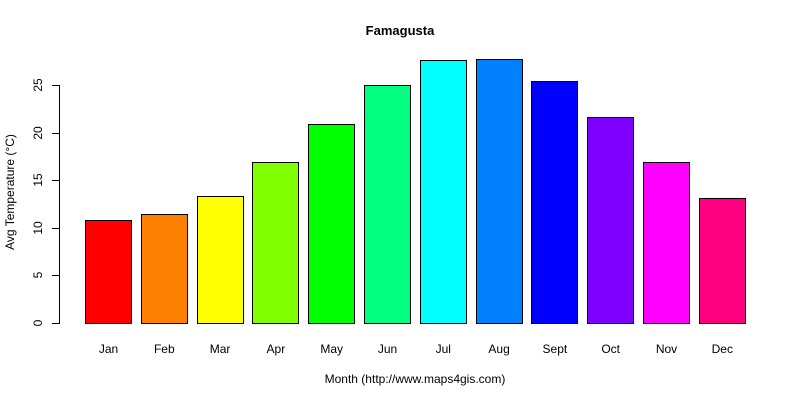 This screenshot has height=400, width=800. Describe the element at coordinates (108, 272) in the screenshot. I see `bar-jan` at that location.